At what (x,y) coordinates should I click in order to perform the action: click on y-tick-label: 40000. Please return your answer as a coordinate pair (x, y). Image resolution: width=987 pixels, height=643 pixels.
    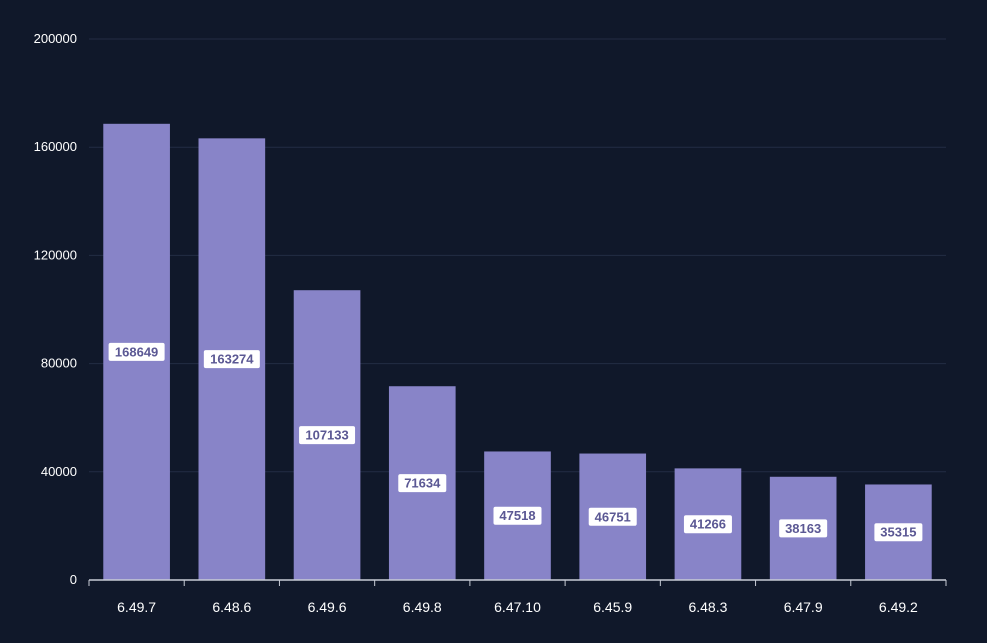
    Looking at the image, I should click on (59, 471).